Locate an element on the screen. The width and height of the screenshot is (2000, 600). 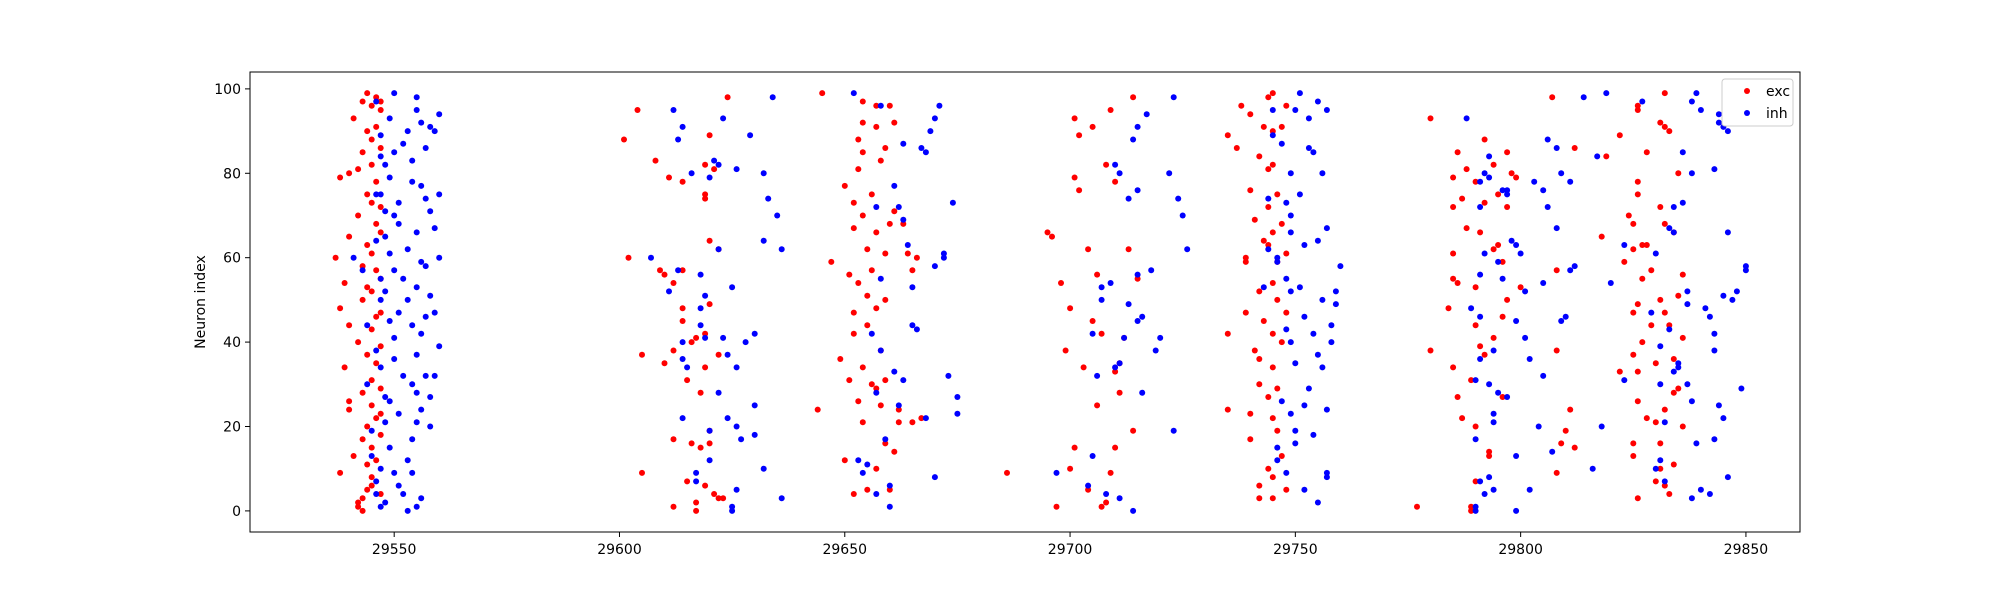
x-tick-label: 29700 is located at coordinates (1070, 550).